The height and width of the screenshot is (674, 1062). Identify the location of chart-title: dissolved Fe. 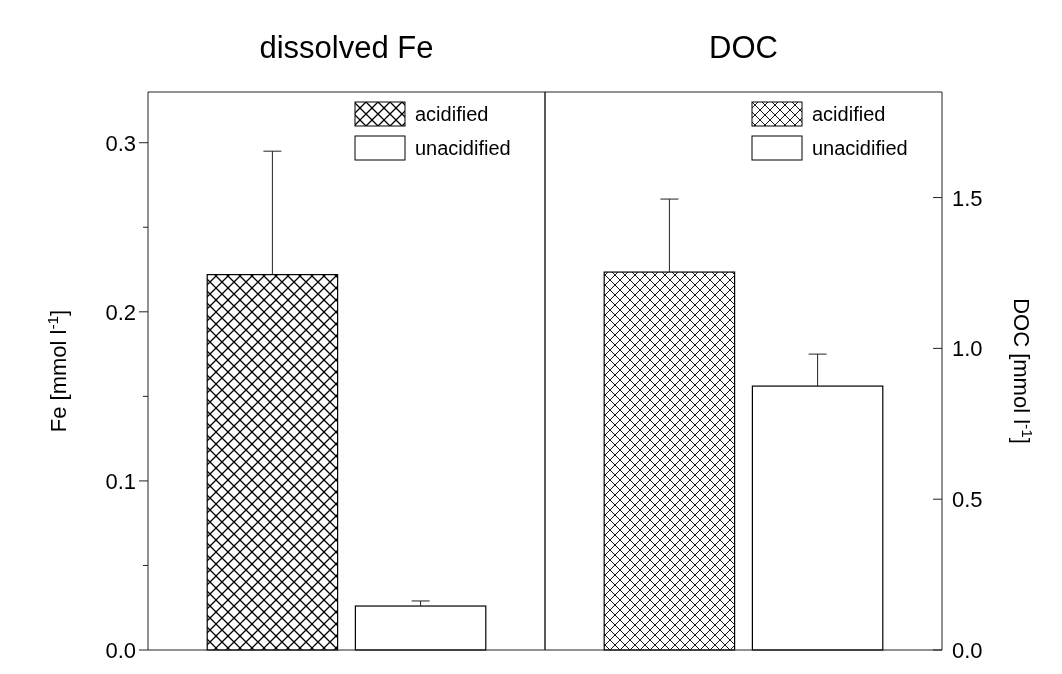
(346, 47).